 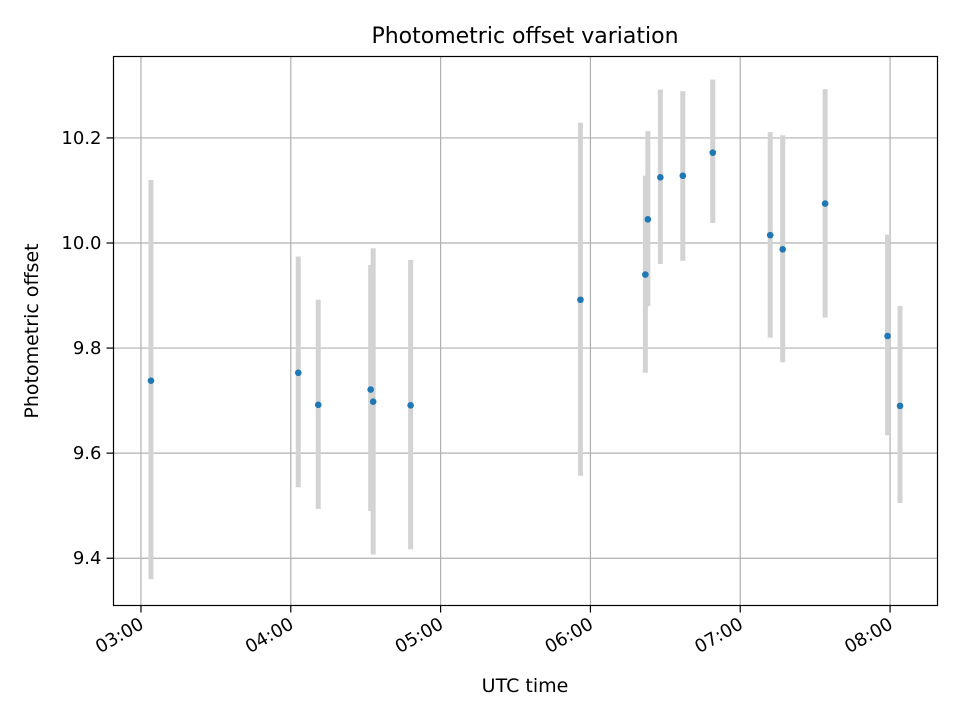 What do you see at coordinates (87, 558) in the screenshot?
I see `y-tick-label: 9.4` at bounding box center [87, 558].